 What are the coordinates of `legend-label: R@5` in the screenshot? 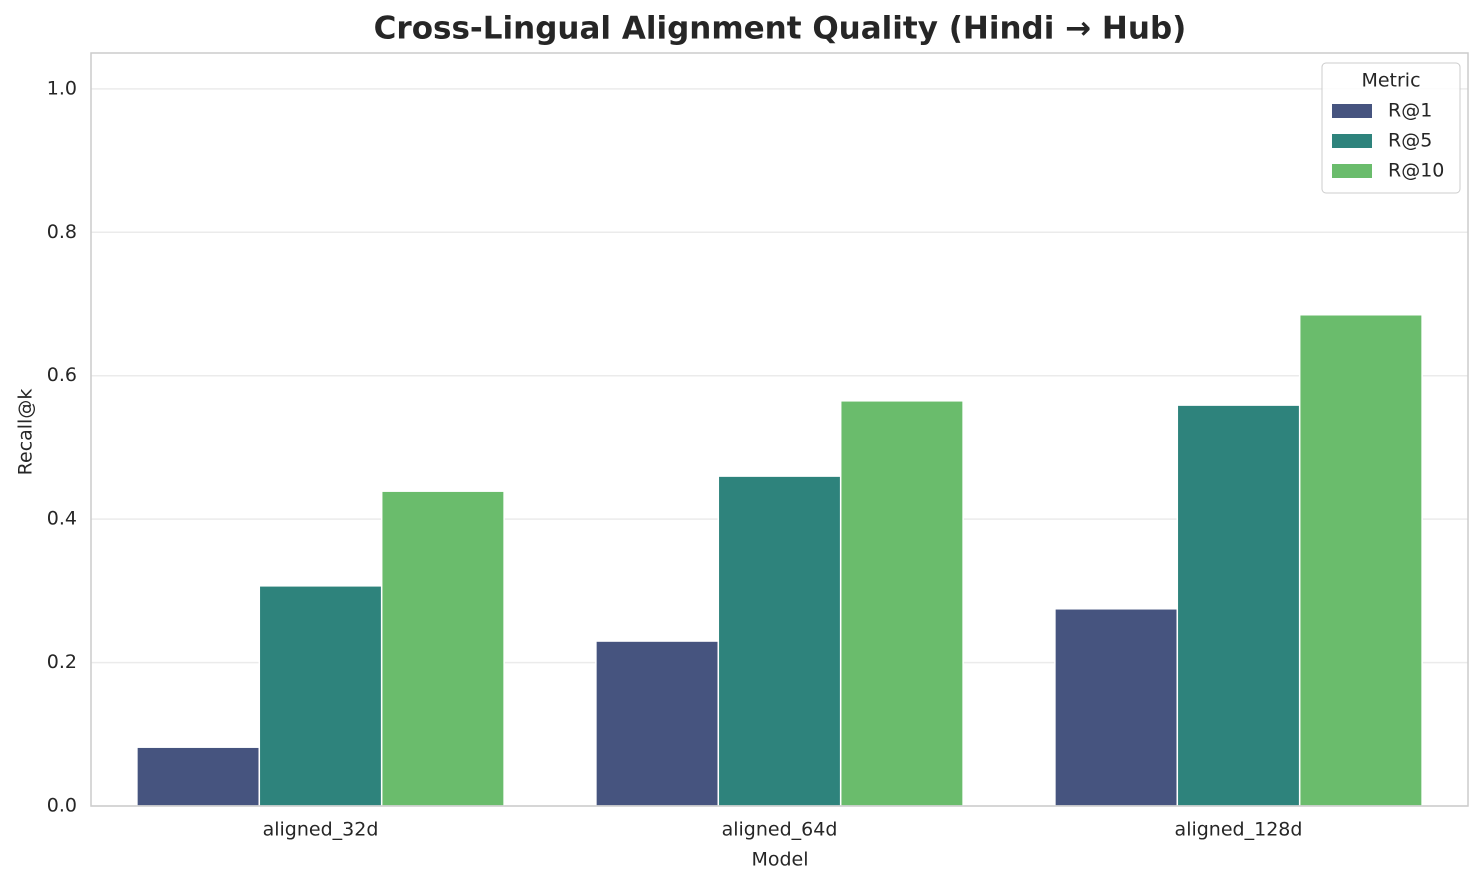 It's located at (1410, 141).